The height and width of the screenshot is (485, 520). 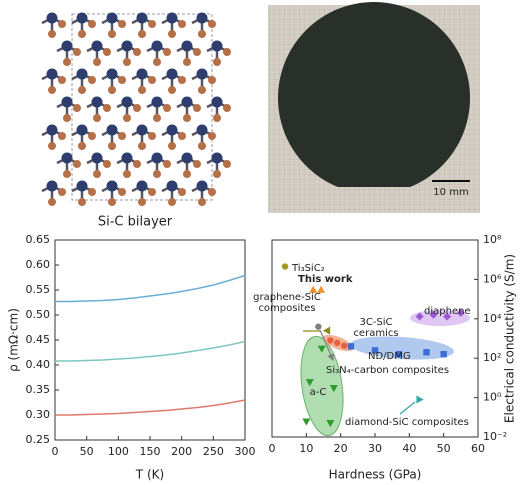 What do you see at coordinates (181, 451) in the screenshot?
I see `x-tick-label: 200` at bounding box center [181, 451].